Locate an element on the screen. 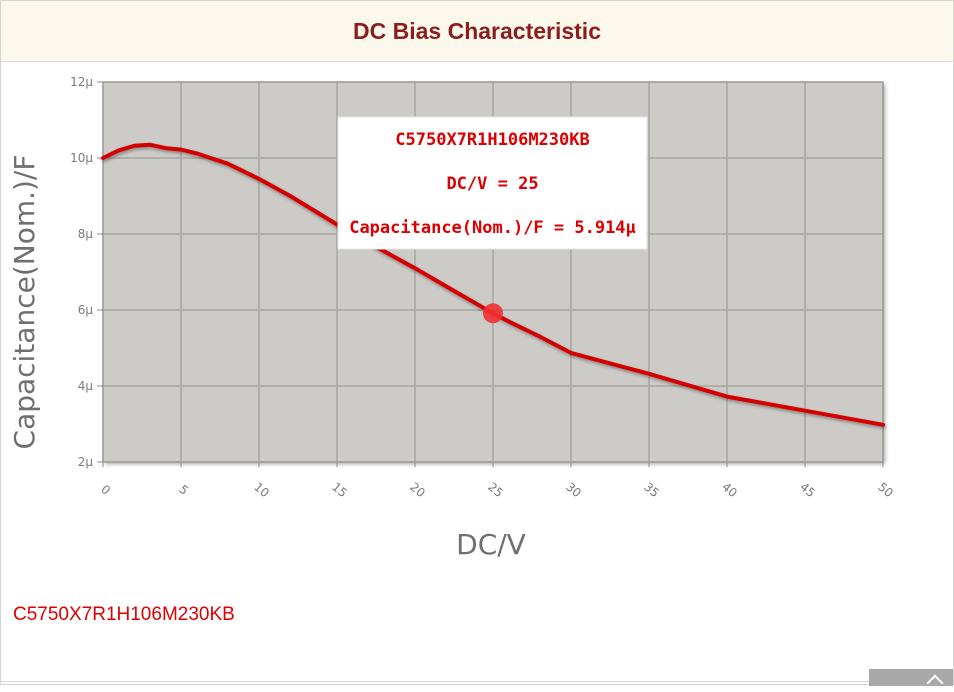 The width and height of the screenshot is (954, 692). y-axis-title: Capacitance(Nom.)/F is located at coordinates (24, 302).